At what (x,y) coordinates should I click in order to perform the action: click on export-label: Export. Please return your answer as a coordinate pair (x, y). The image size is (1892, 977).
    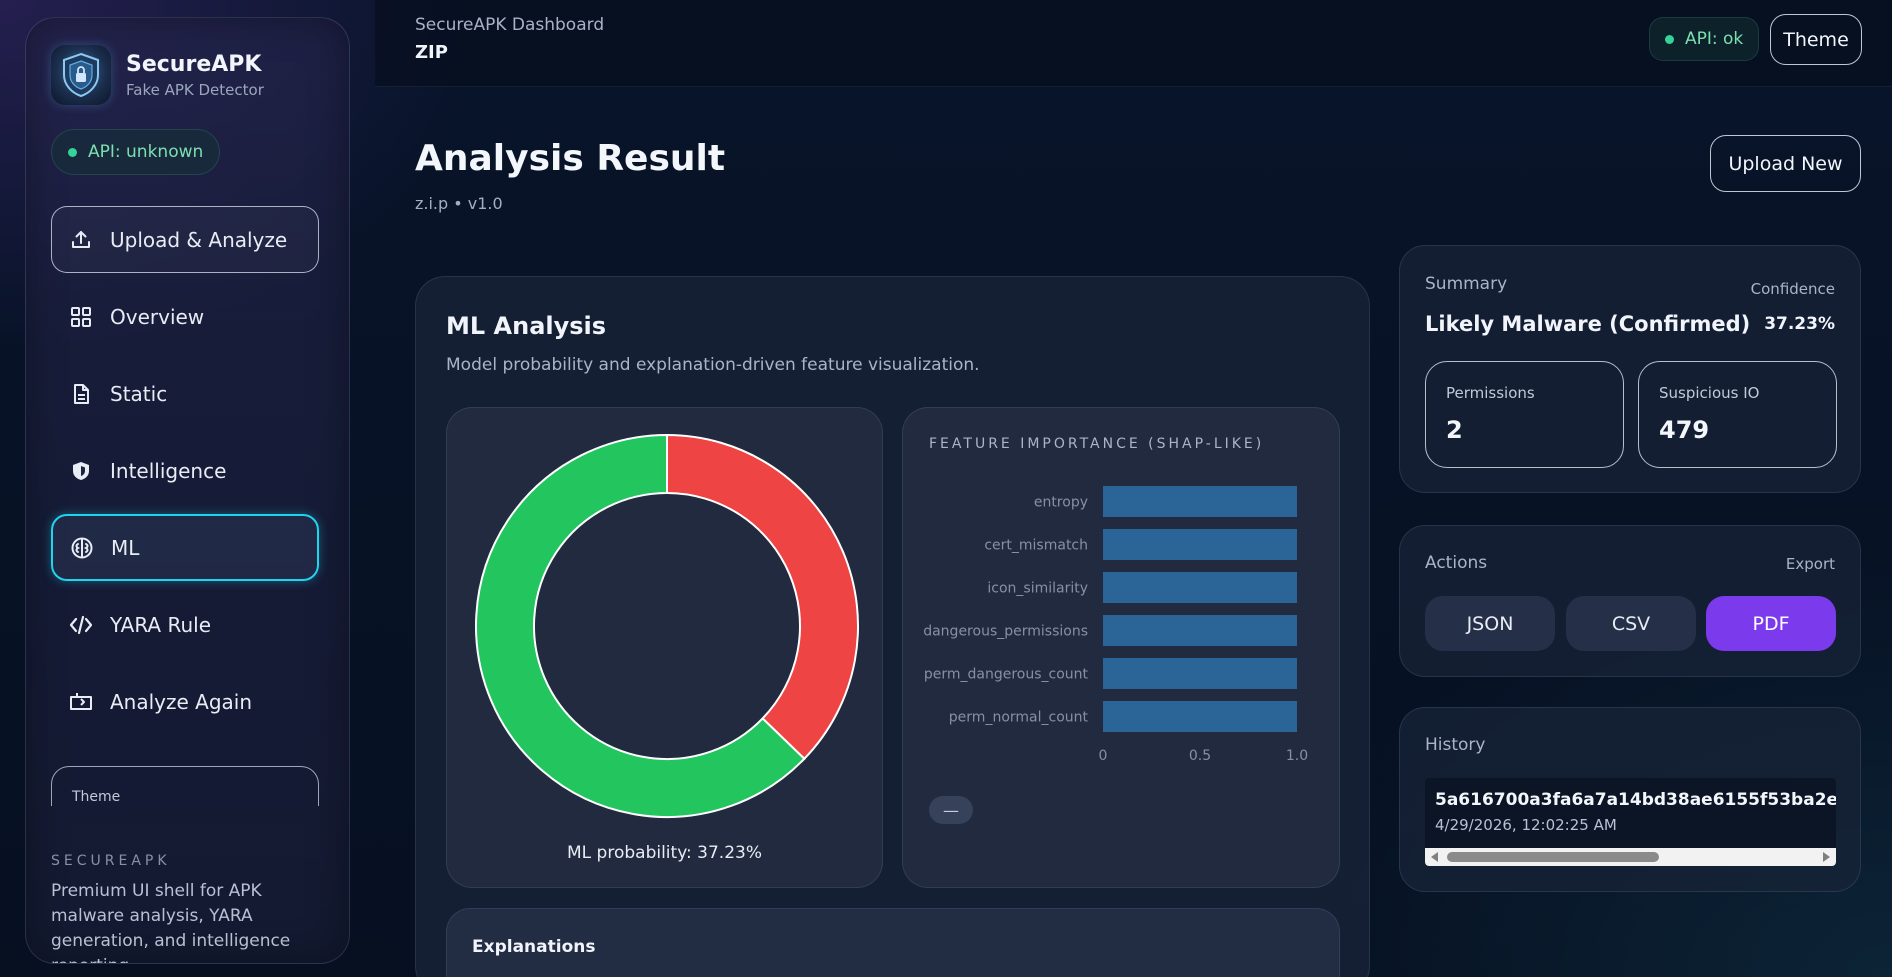
    Looking at the image, I should click on (1810, 564).